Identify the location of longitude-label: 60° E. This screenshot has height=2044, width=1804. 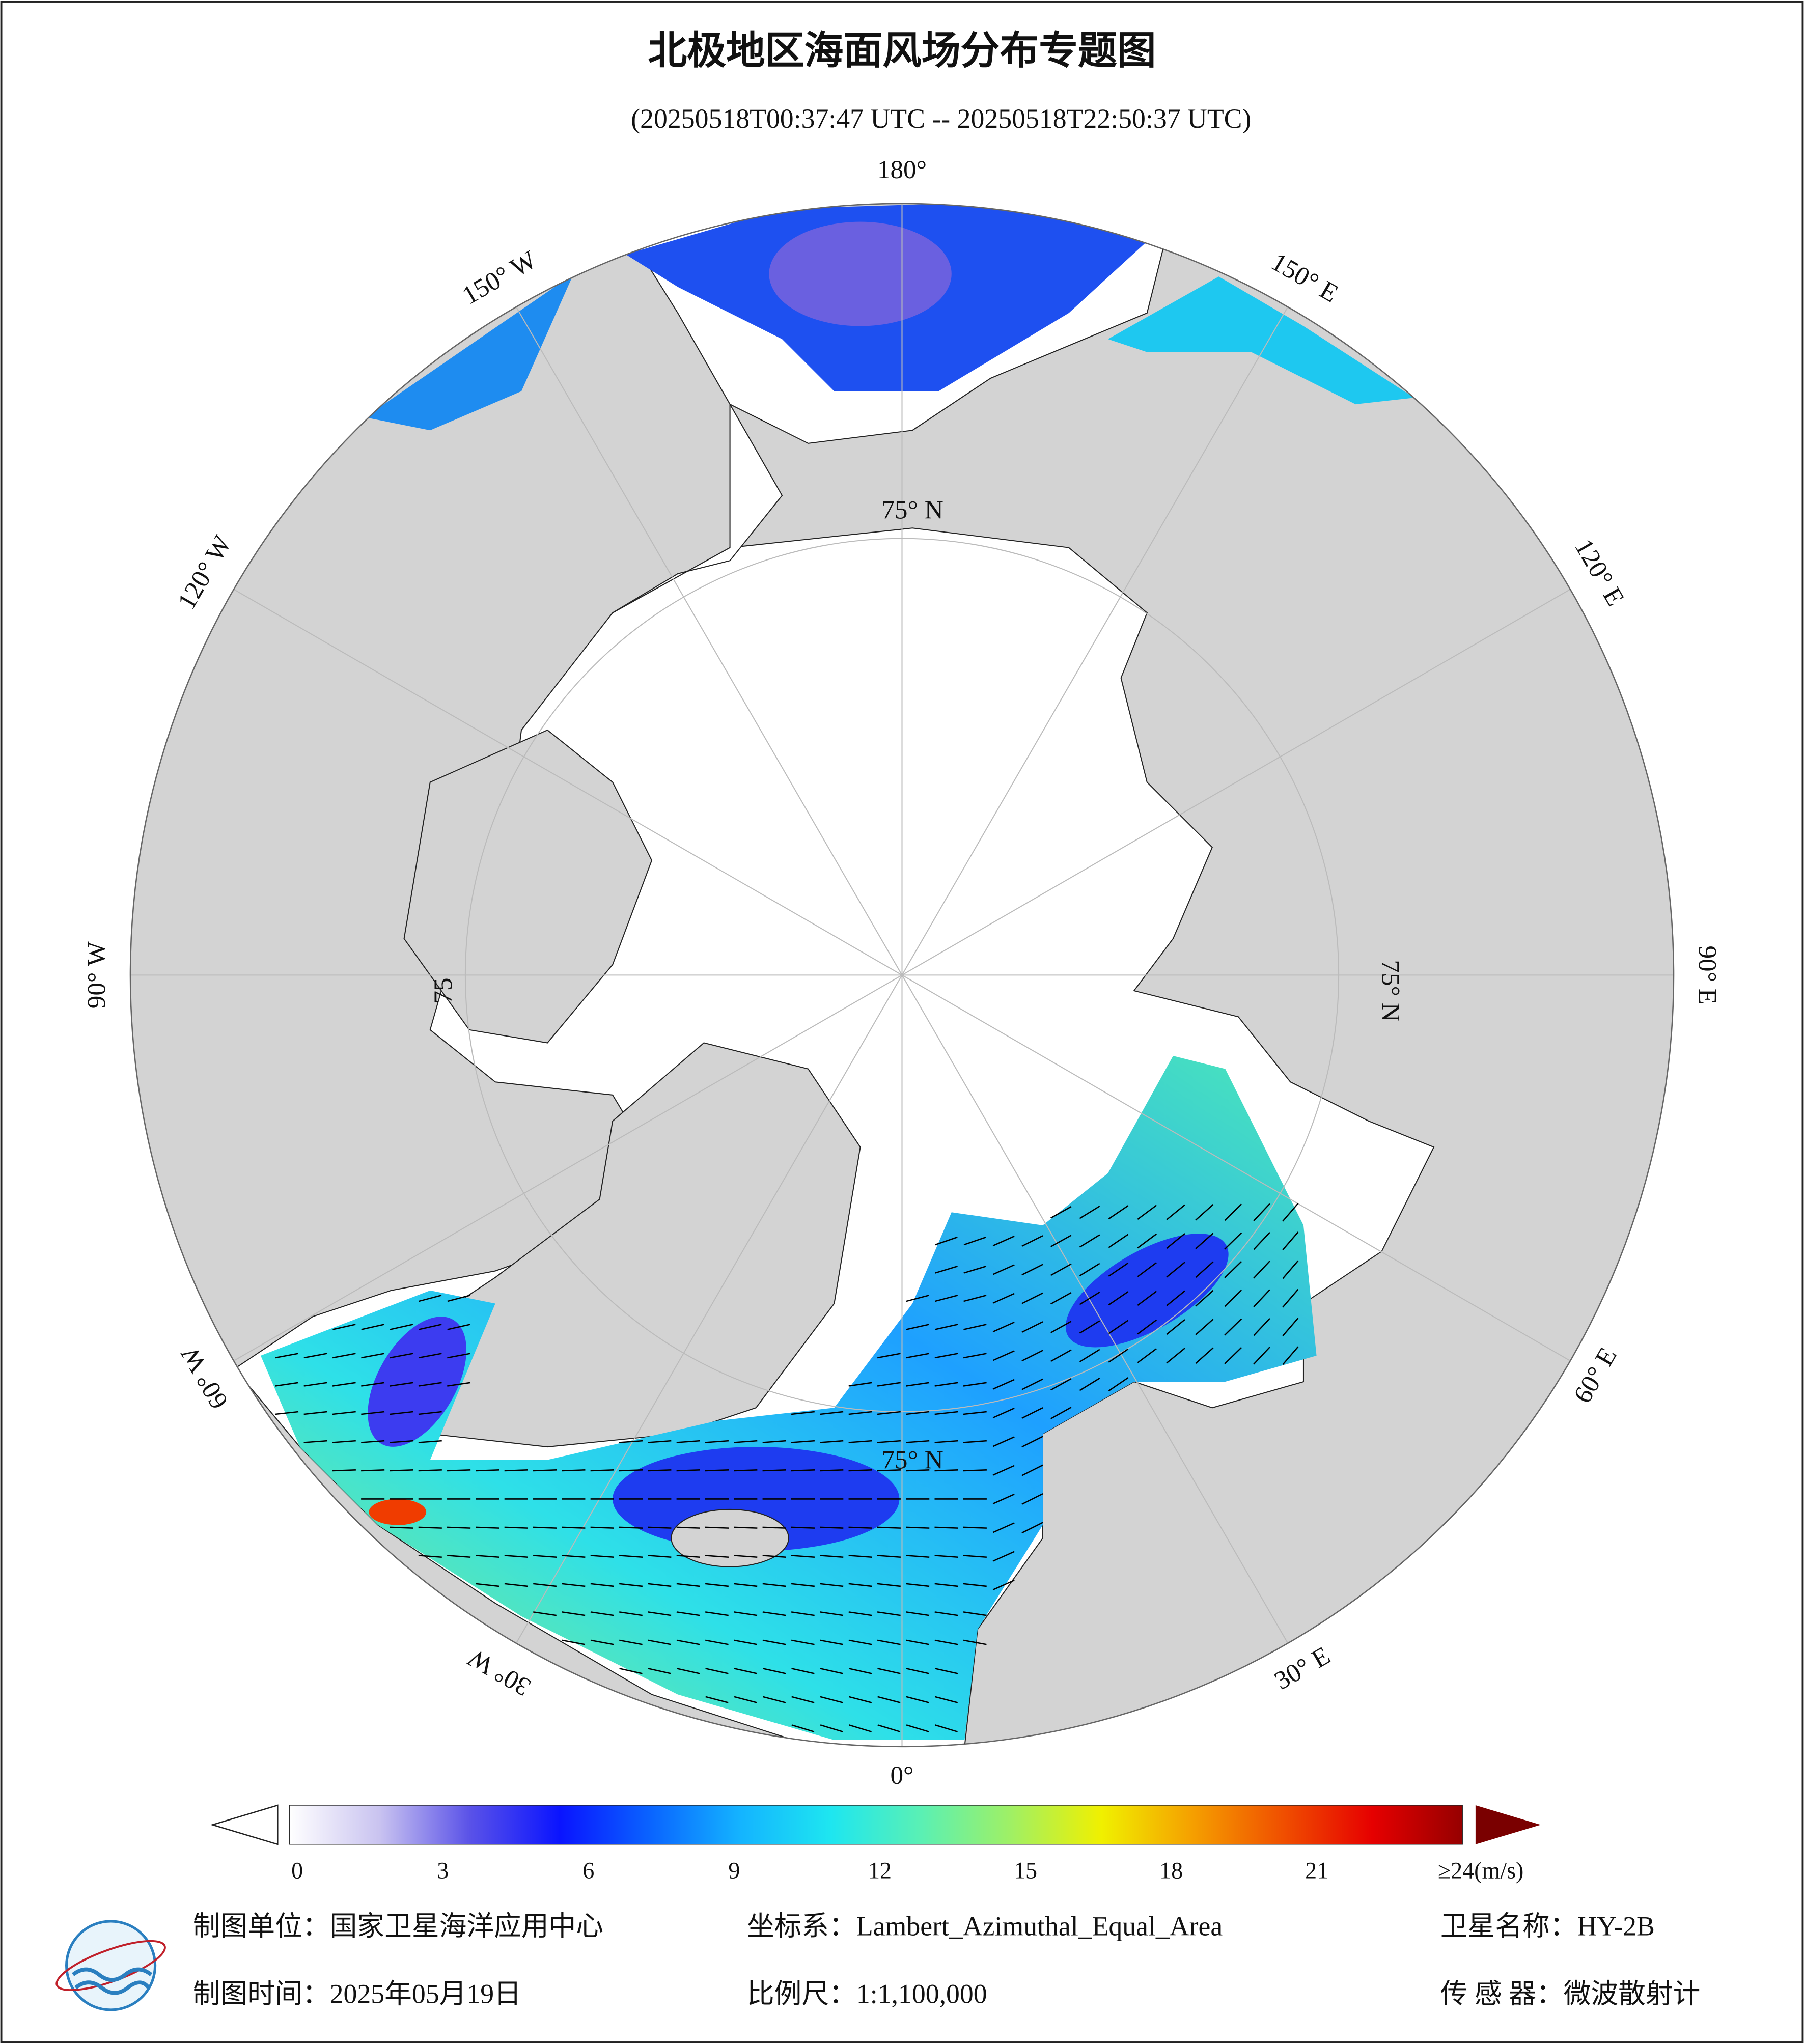
(1595, 1375).